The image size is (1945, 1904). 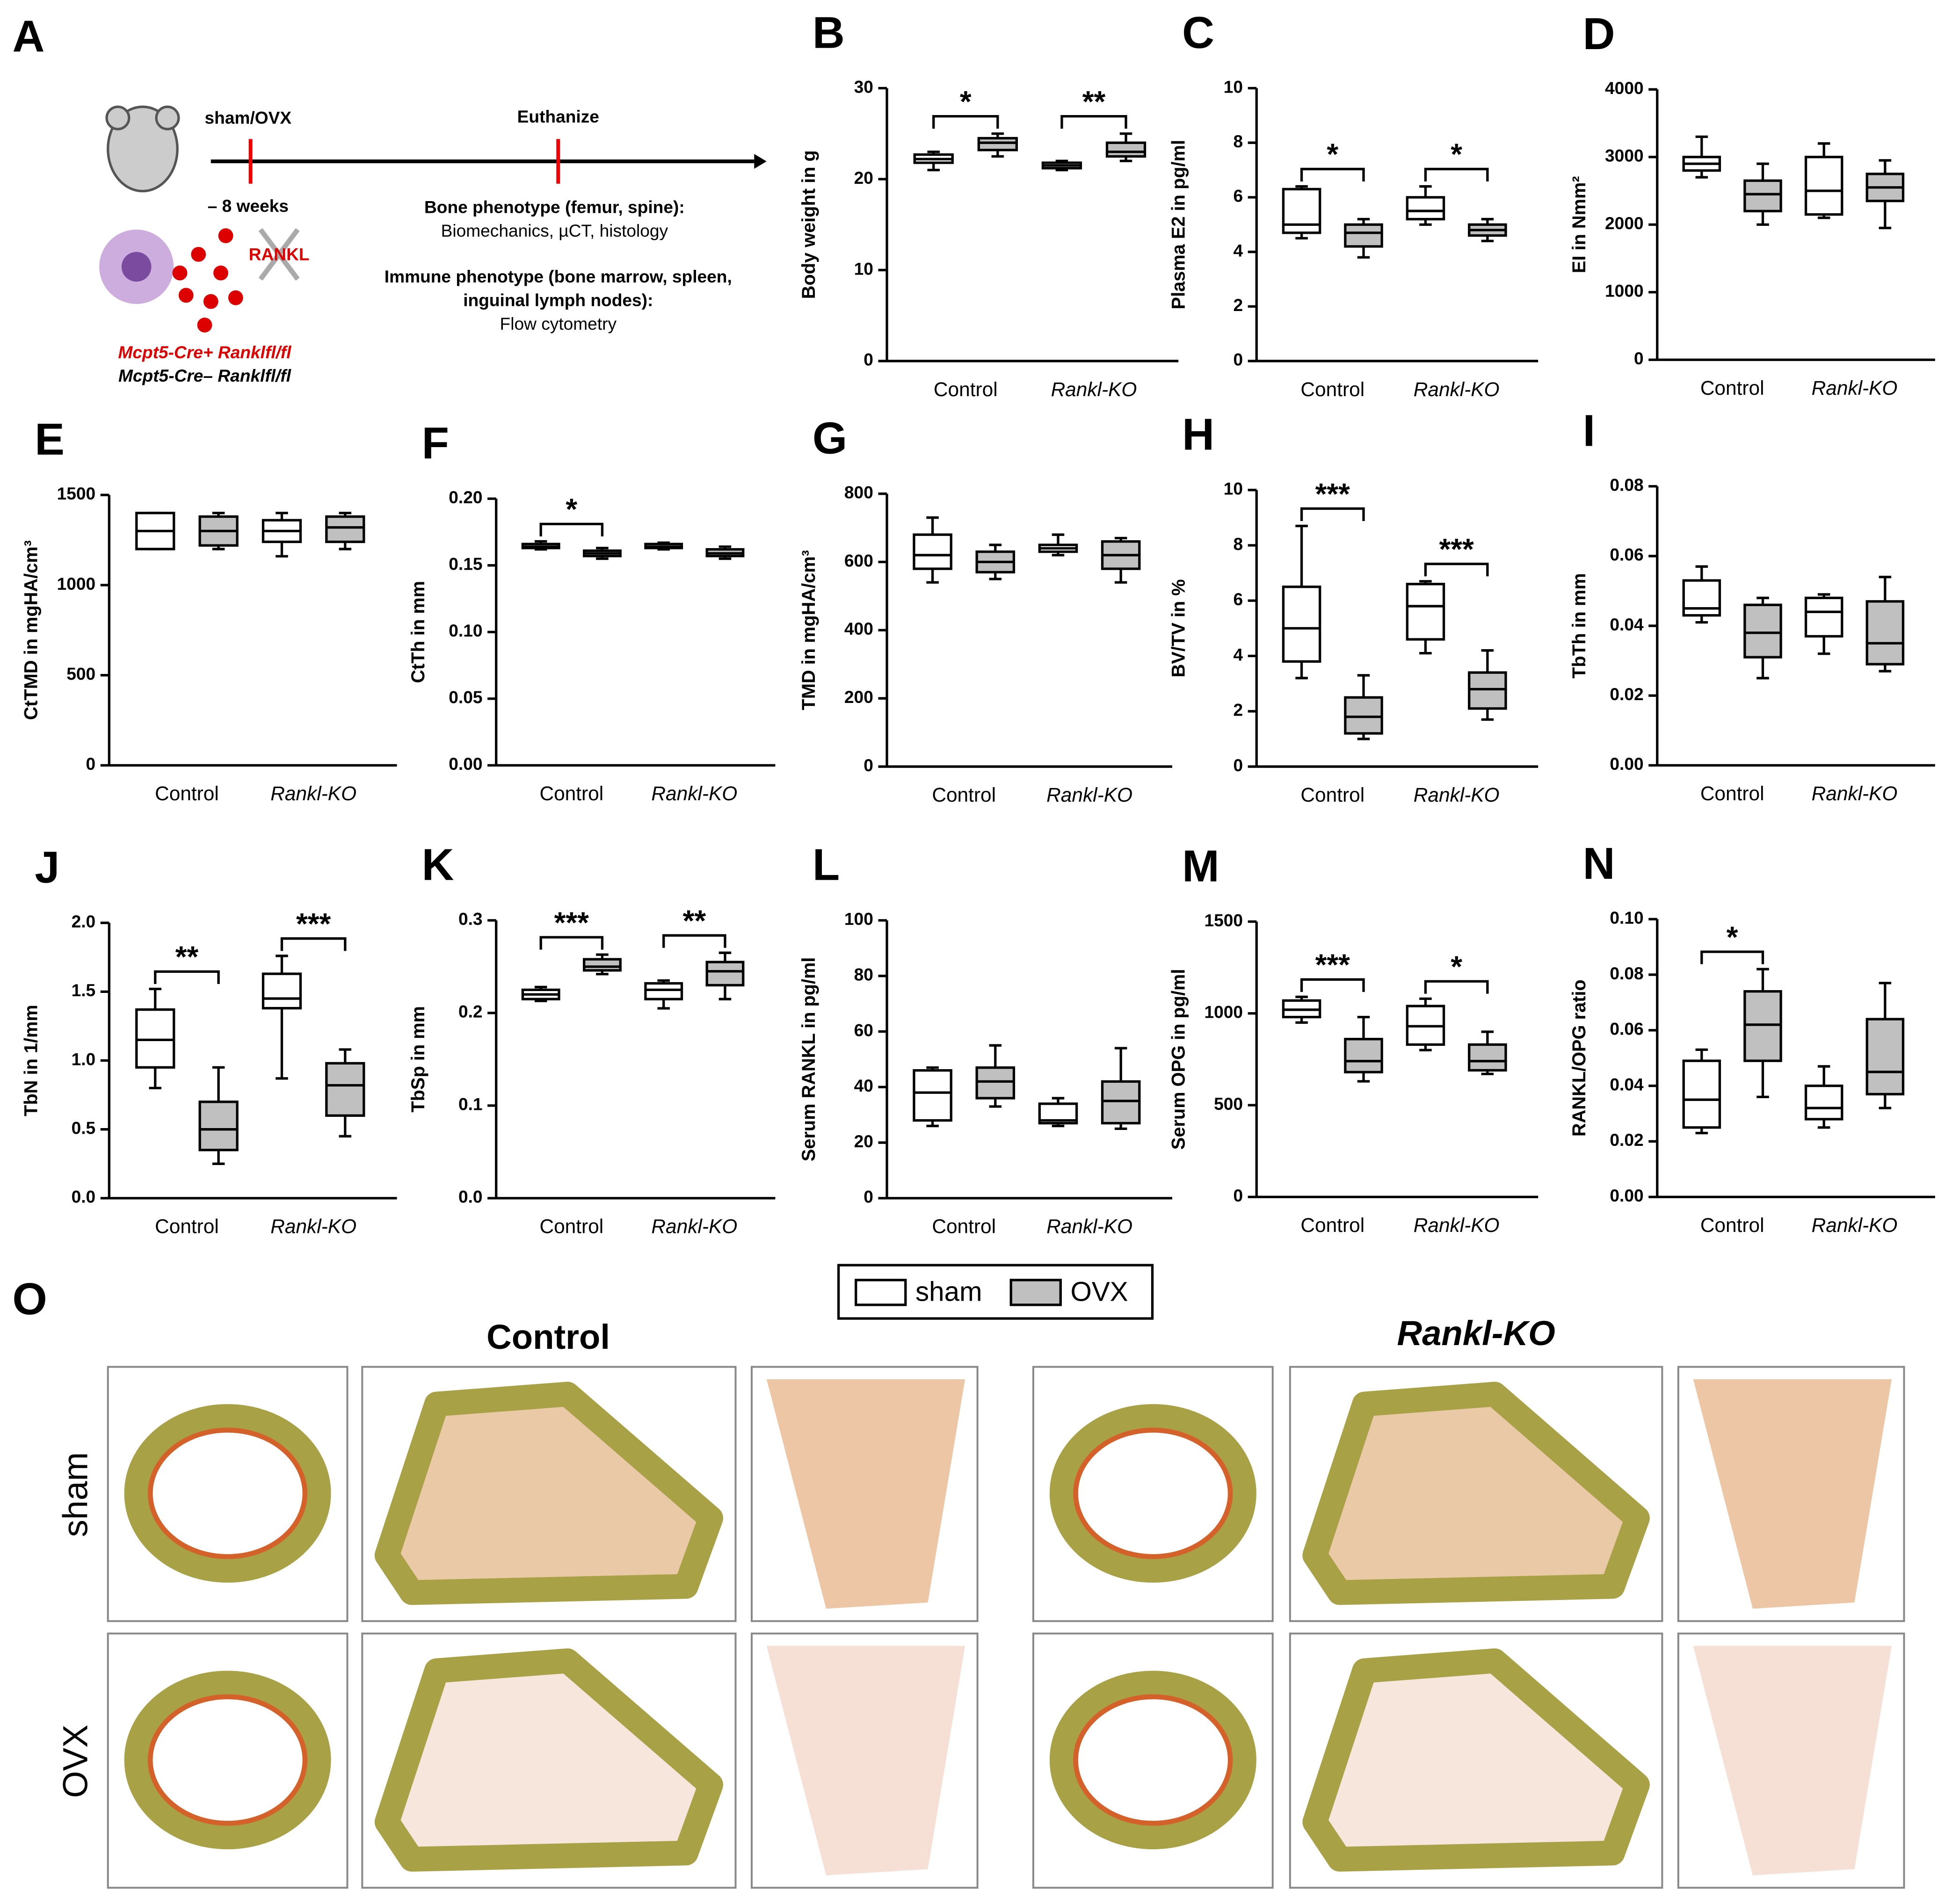 I want to click on y-tick-label: 600, so click(x=859, y=560).